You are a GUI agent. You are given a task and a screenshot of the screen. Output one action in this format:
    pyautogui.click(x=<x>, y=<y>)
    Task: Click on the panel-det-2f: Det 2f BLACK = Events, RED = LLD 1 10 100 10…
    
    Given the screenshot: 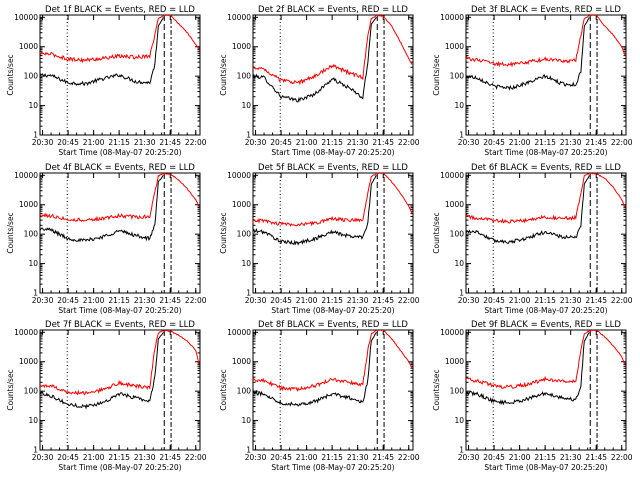 What is the action you would take?
    pyautogui.click(x=319, y=81)
    